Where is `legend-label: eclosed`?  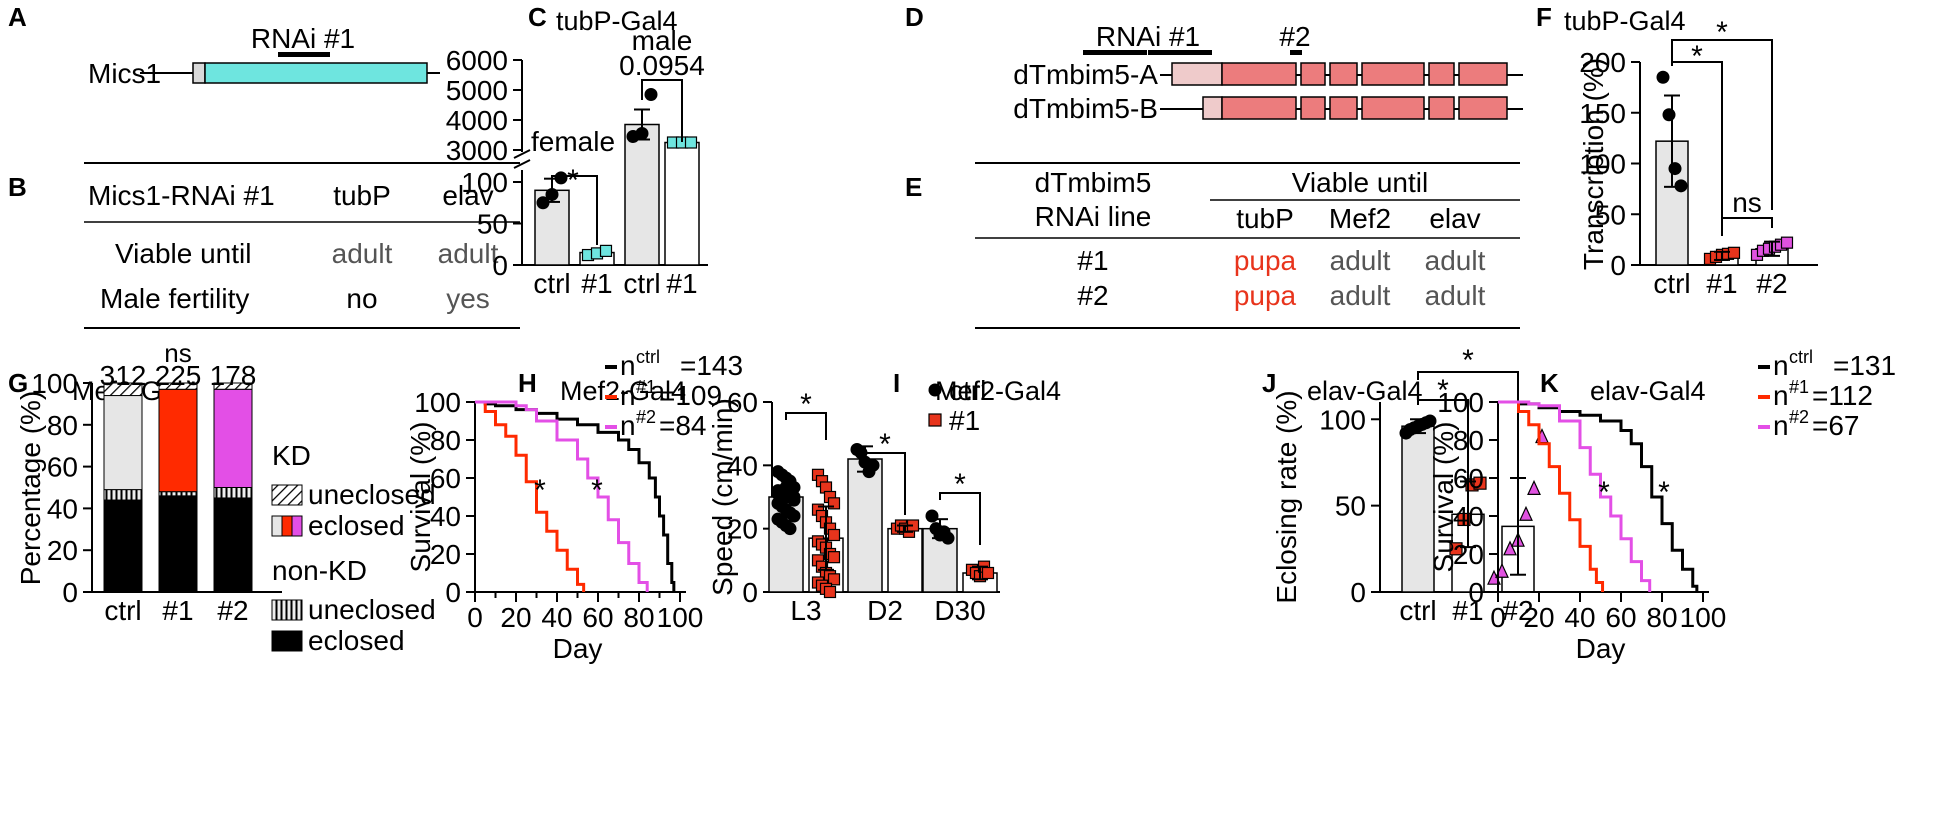
legend-label: eclosed is located at coordinates (356, 640).